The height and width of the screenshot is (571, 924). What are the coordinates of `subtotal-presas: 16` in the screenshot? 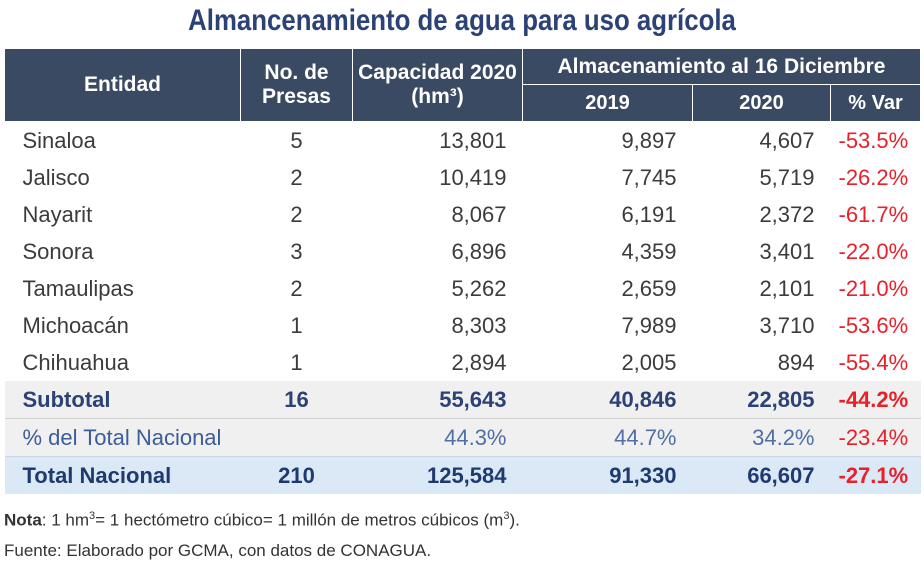 It's located at (296, 400).